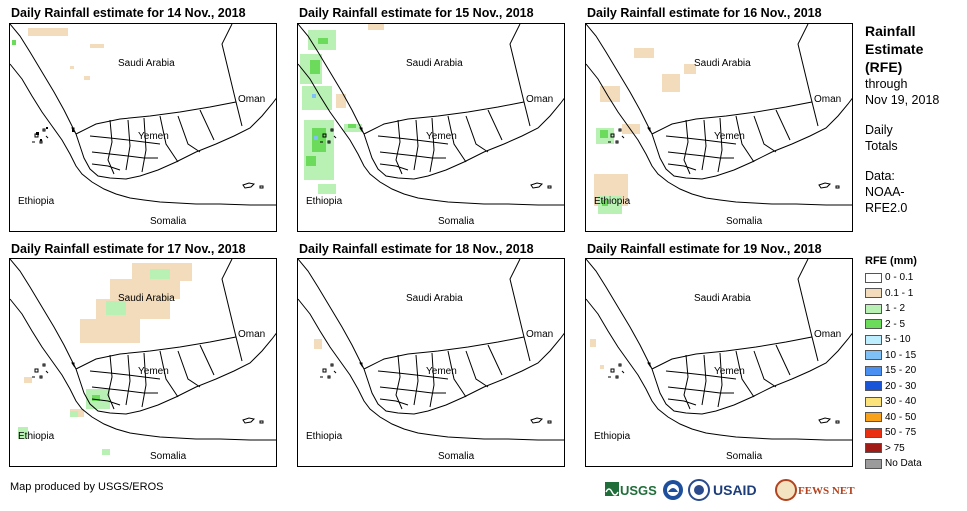  I want to click on side-date: Nov 19, 2018, so click(902, 100).